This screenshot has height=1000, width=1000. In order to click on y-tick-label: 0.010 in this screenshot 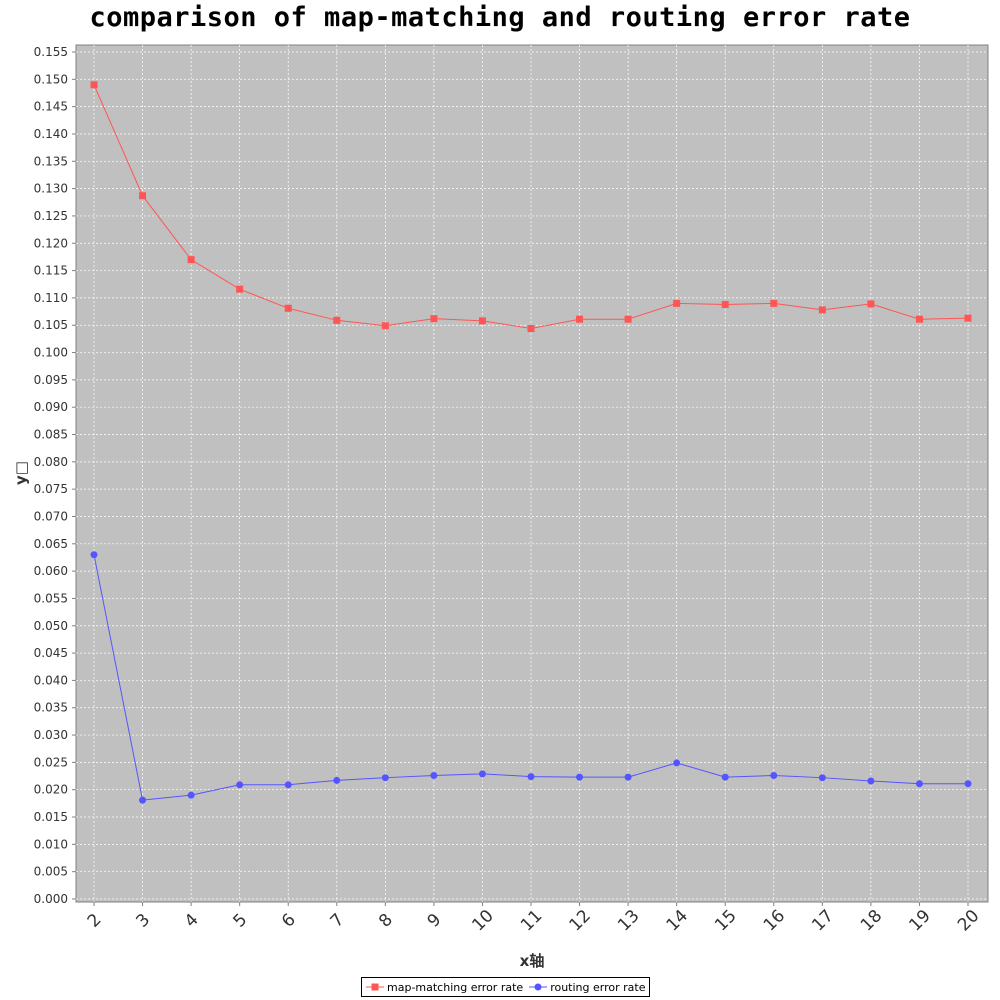, I will do `click(51, 844)`.